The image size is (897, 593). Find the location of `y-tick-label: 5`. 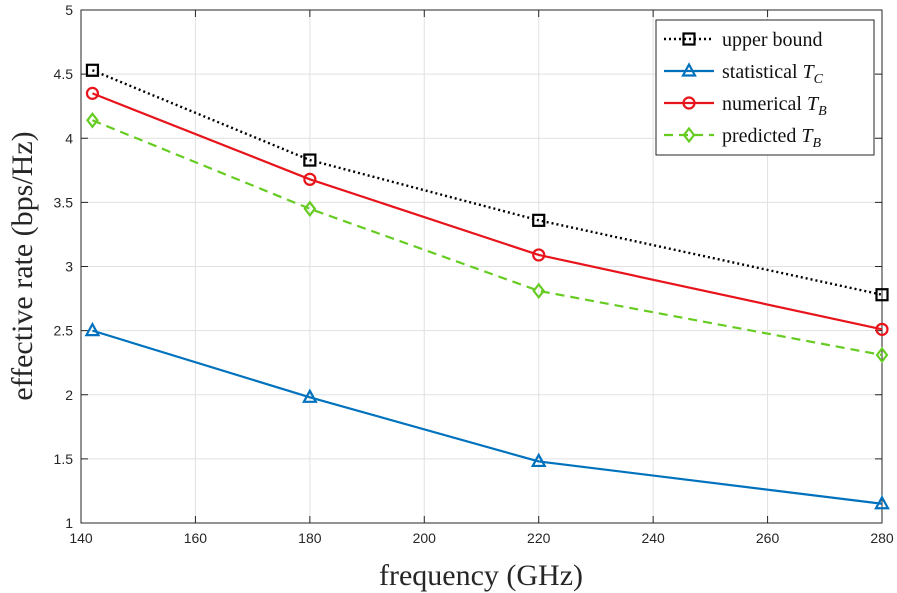

y-tick-label: 5 is located at coordinates (69, 10).